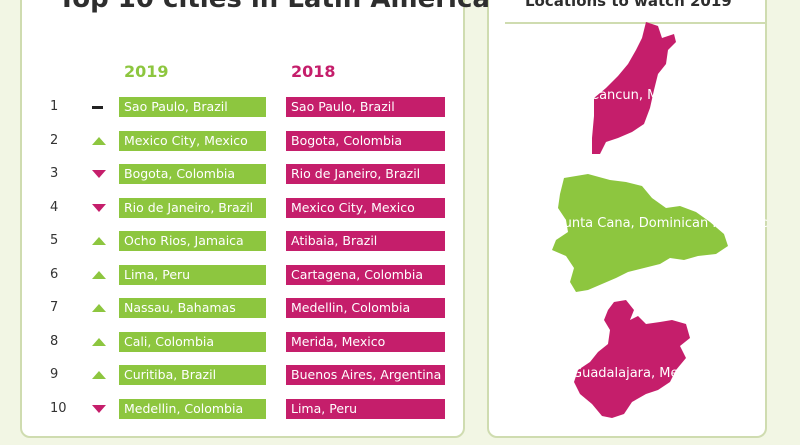 The image size is (800, 445). I want to click on rank-number: 8, so click(54, 341).